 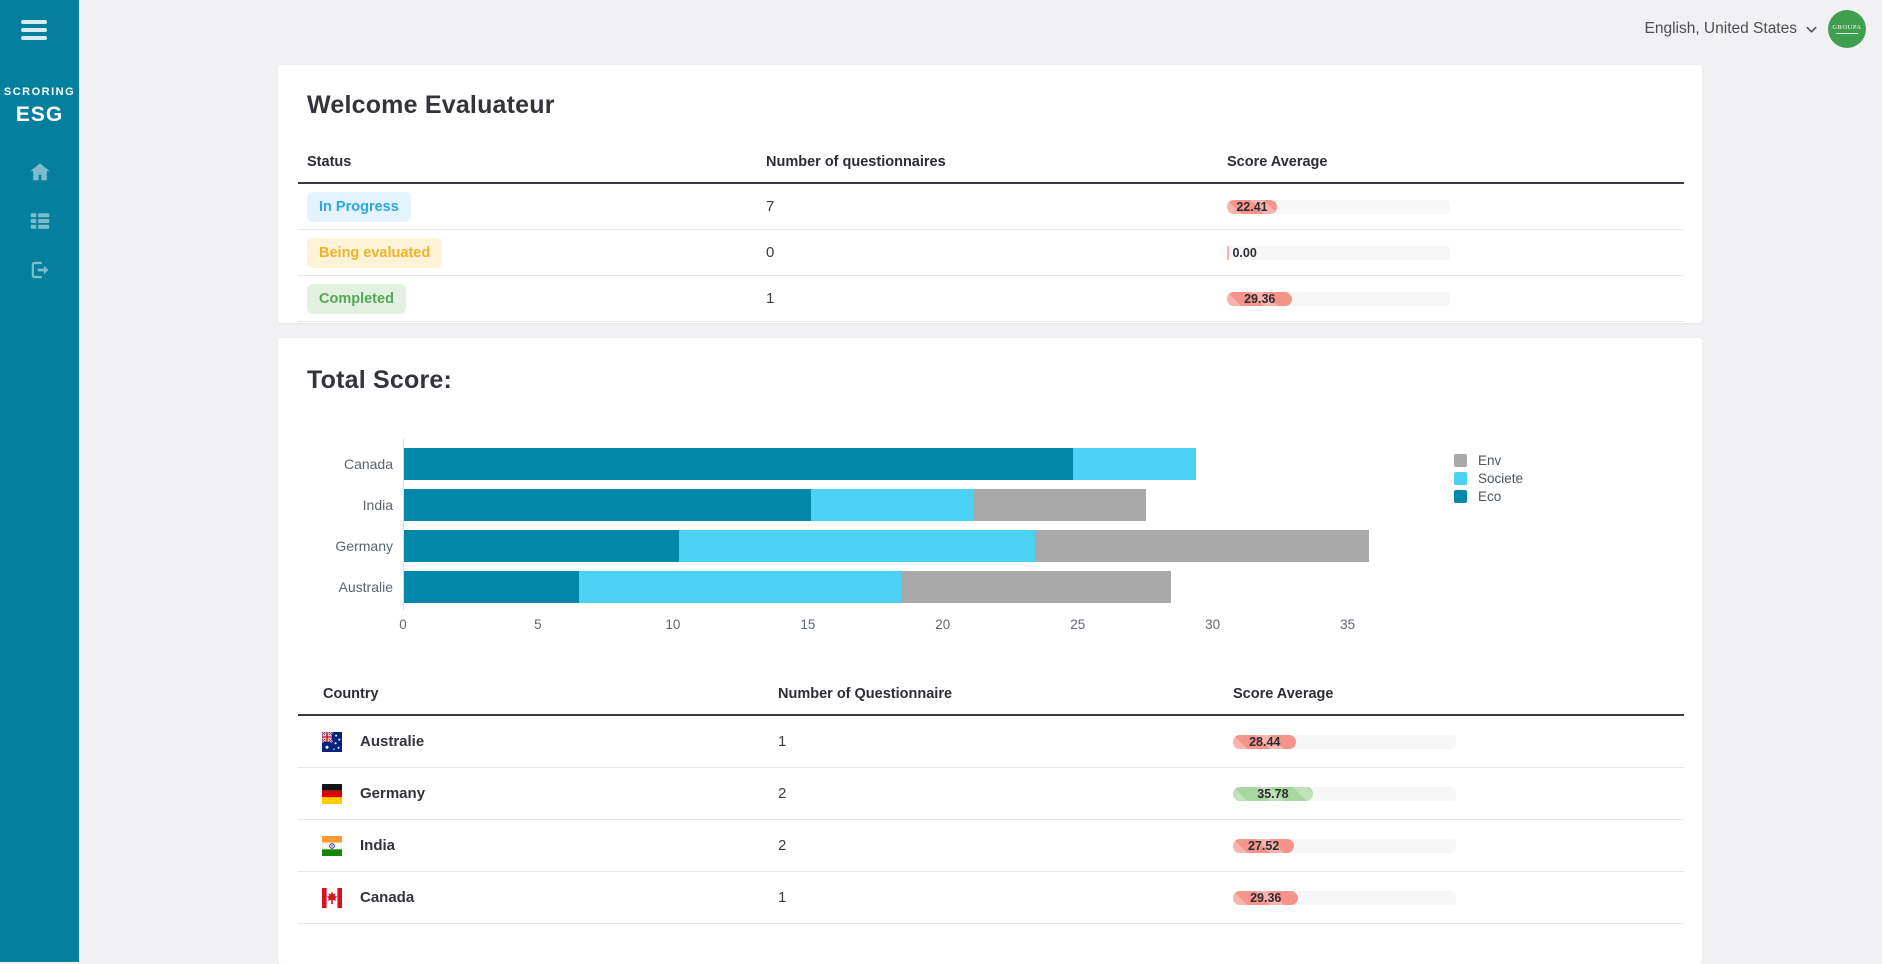 I want to click on sidebar-nav, so click(x=40, y=221).